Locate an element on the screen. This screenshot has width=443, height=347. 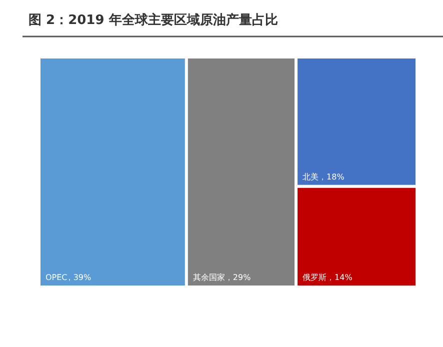
category-label: 俄罗斯 is located at coordinates (314, 277).